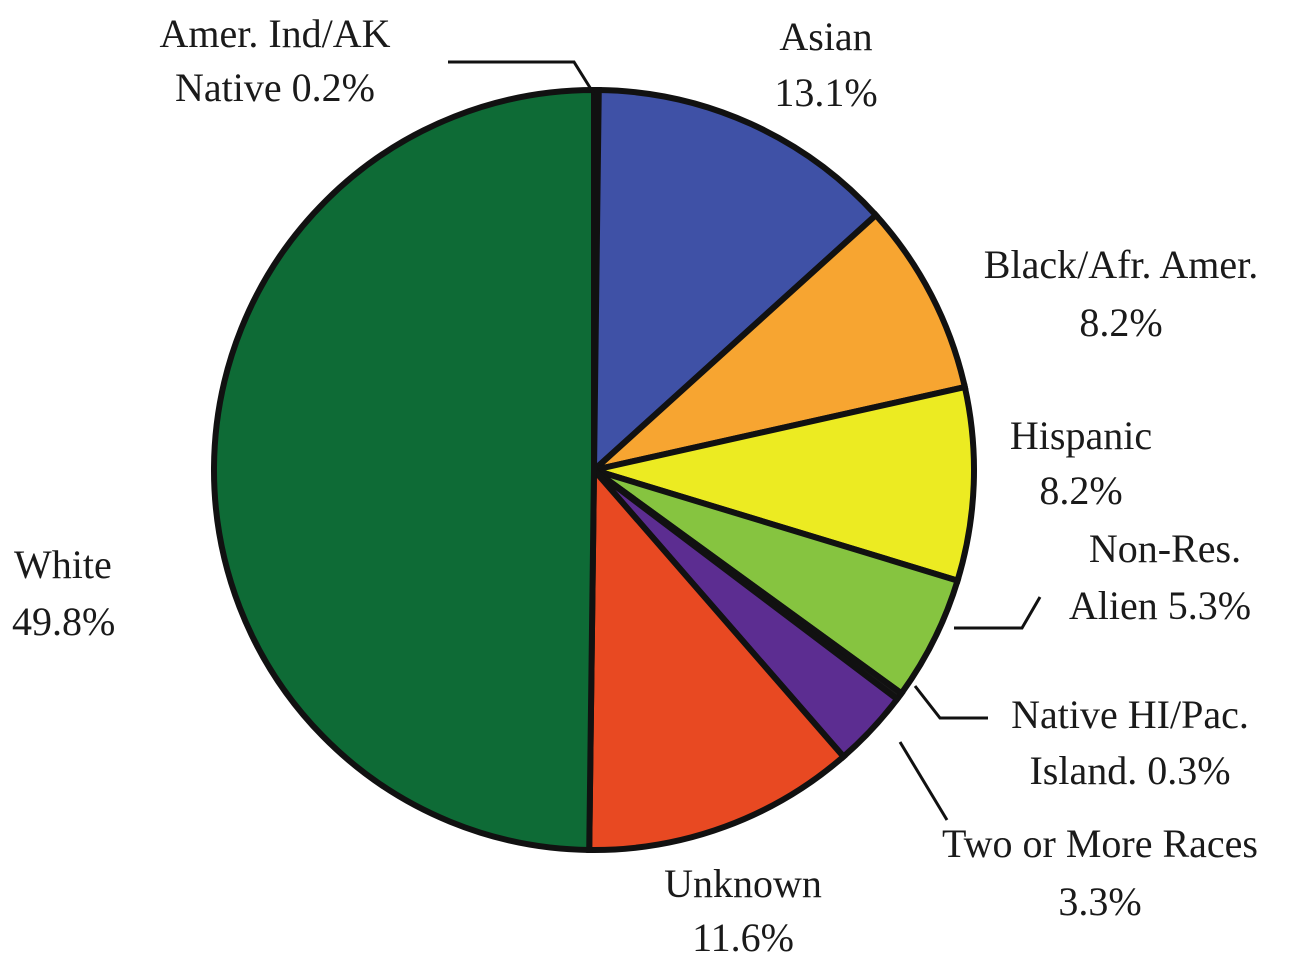 The image size is (1302, 957). Describe the element at coordinates (825, 92) in the screenshot. I see `label-asian-value: 13.1%` at that location.